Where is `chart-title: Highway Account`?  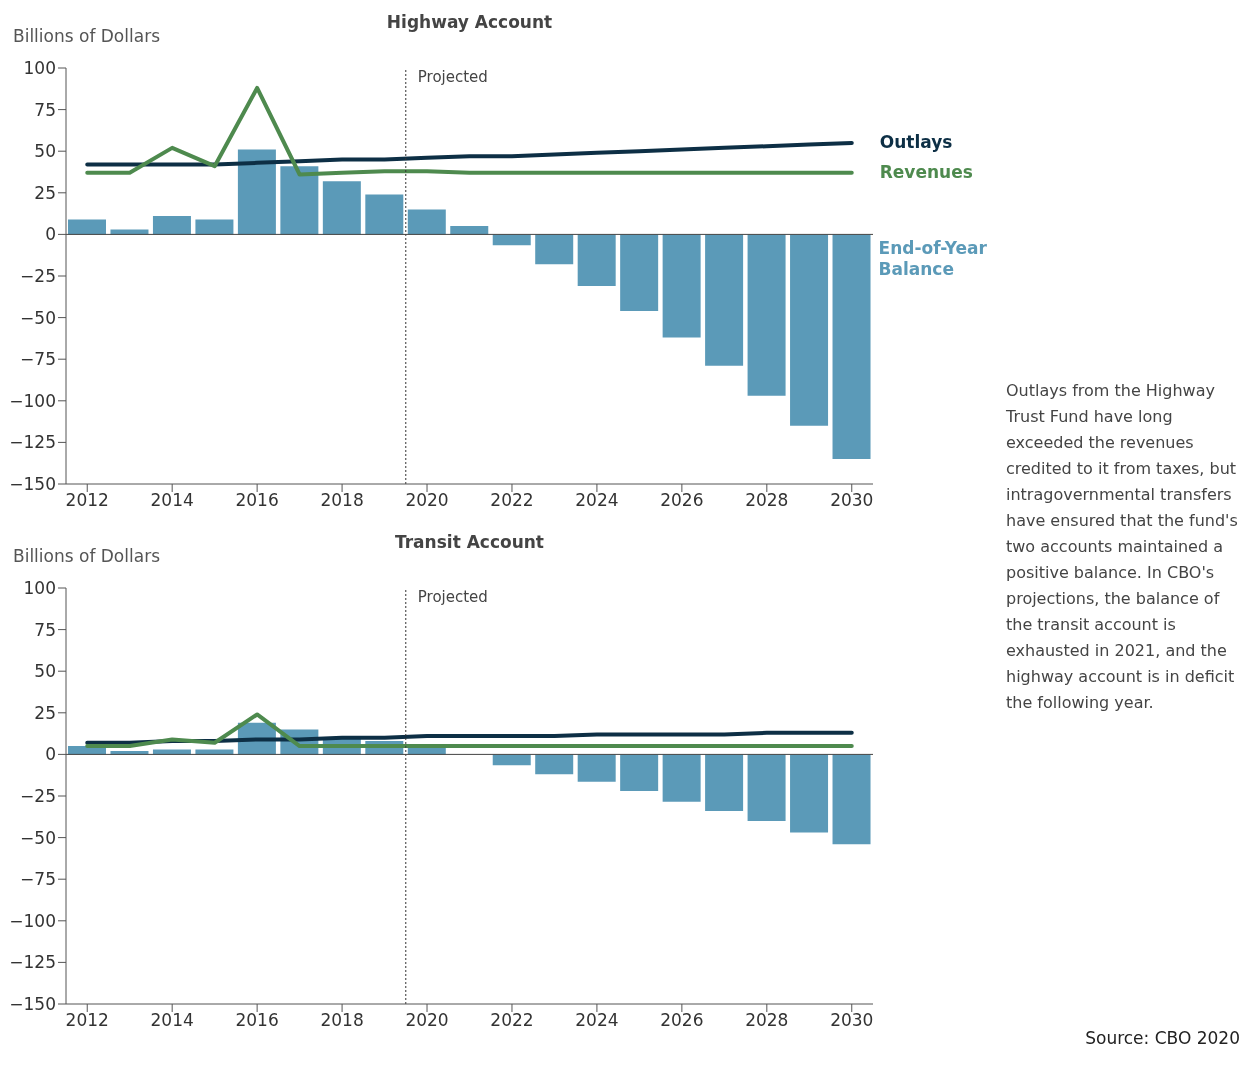
chart-title: Highway Account is located at coordinates (469, 22).